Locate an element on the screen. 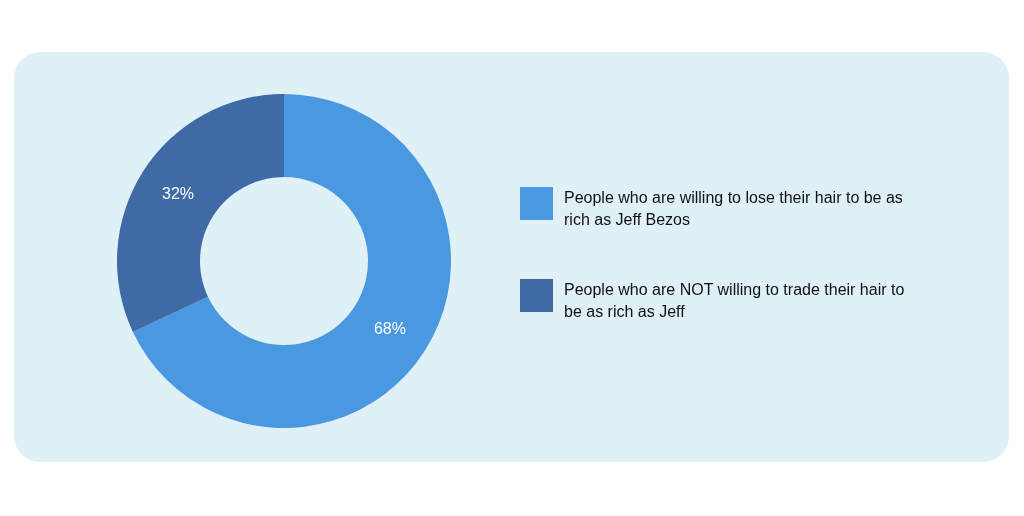  data-label: 68% is located at coordinates (389, 328).